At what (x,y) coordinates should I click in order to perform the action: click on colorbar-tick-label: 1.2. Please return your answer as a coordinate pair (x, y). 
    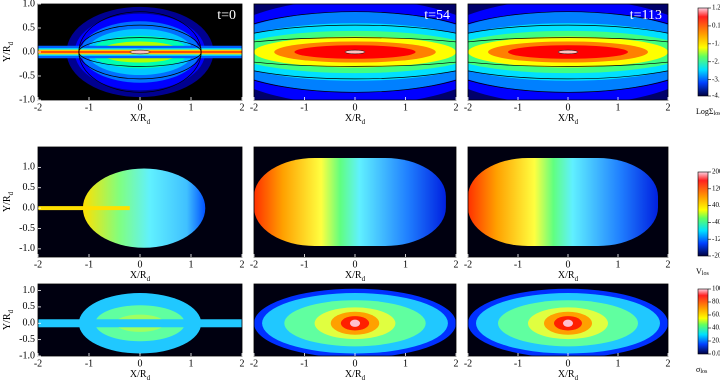
    Looking at the image, I should click on (716, 8).